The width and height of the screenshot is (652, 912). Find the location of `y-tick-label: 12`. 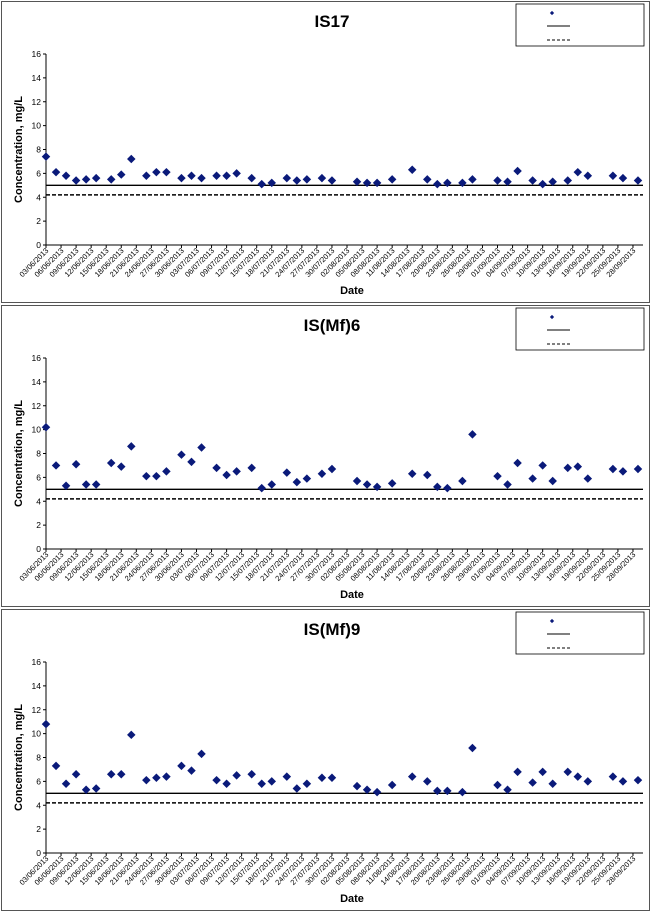

y-tick-label: 12 is located at coordinates (37, 406).